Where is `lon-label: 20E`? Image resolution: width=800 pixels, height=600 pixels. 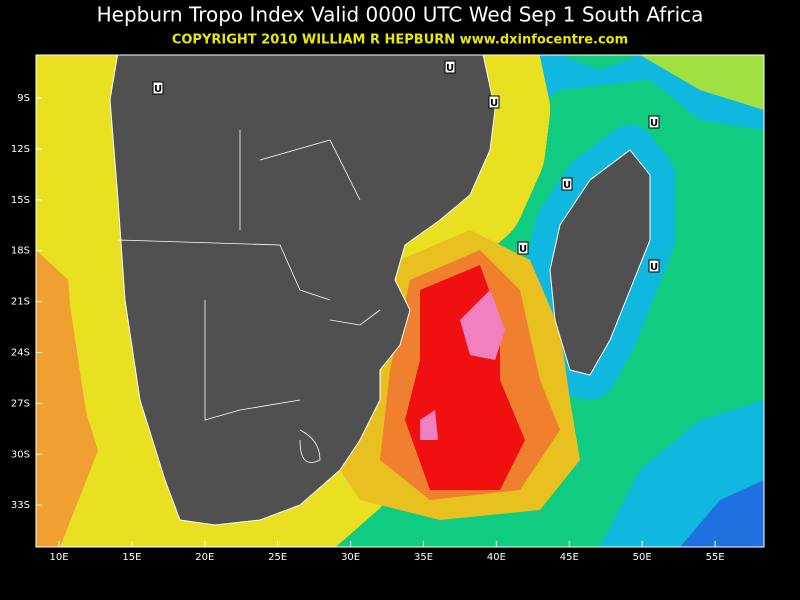 lon-label: 20E is located at coordinates (204, 557).